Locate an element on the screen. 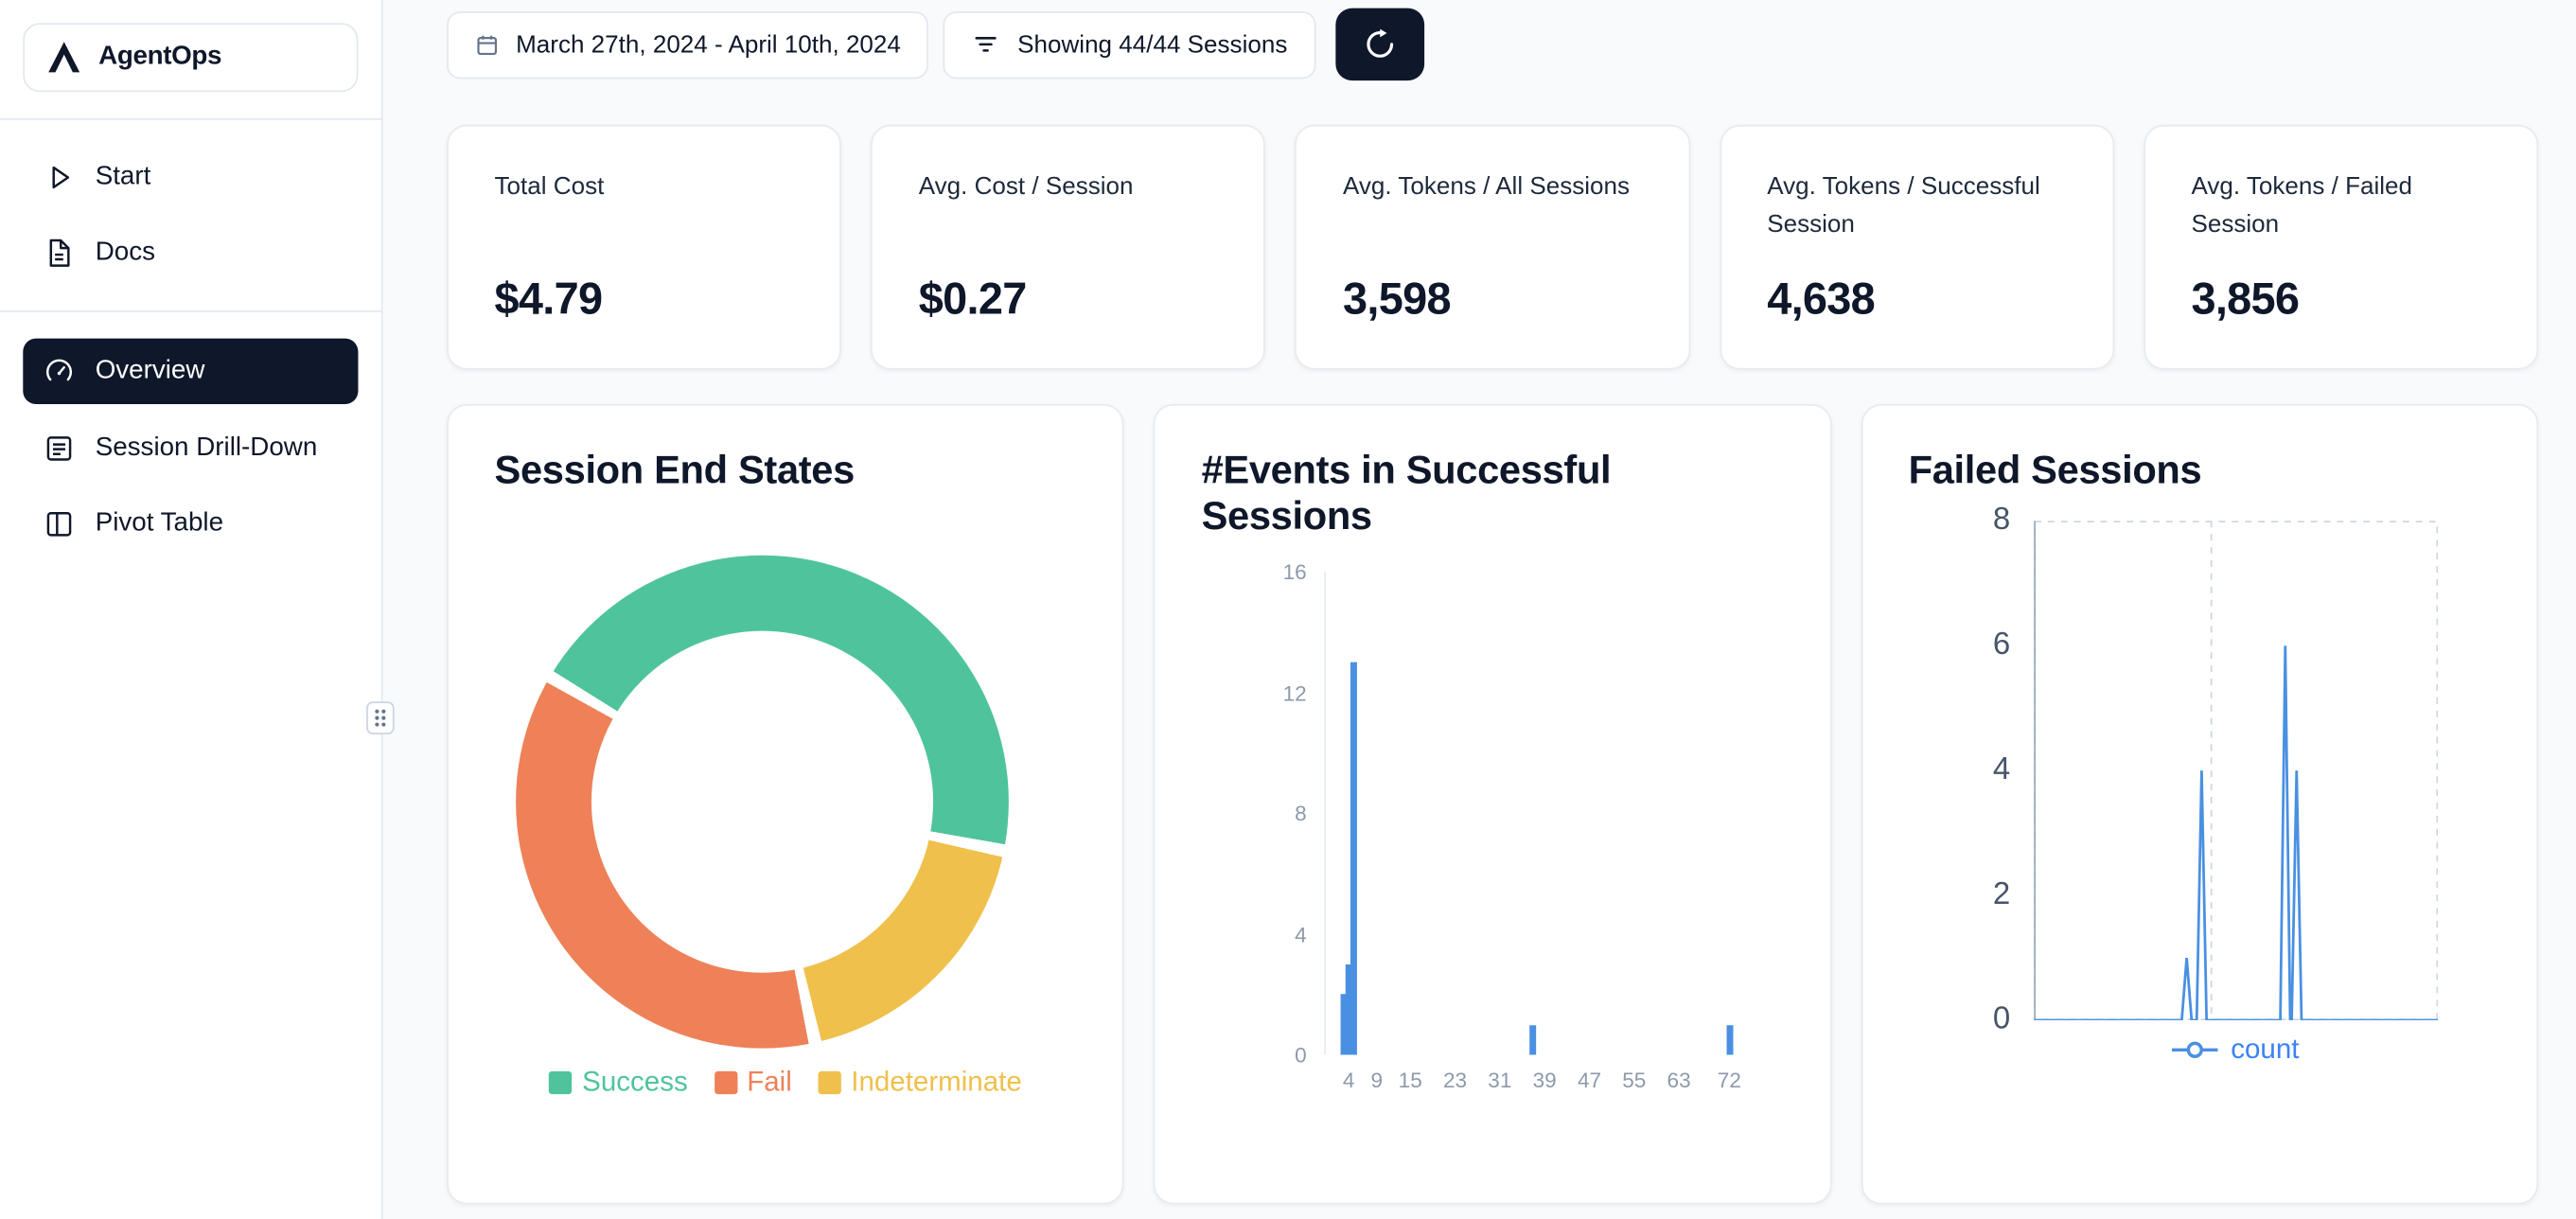  sessions-filter-button: Showing 44/44 Sessions is located at coordinates (1129, 44).